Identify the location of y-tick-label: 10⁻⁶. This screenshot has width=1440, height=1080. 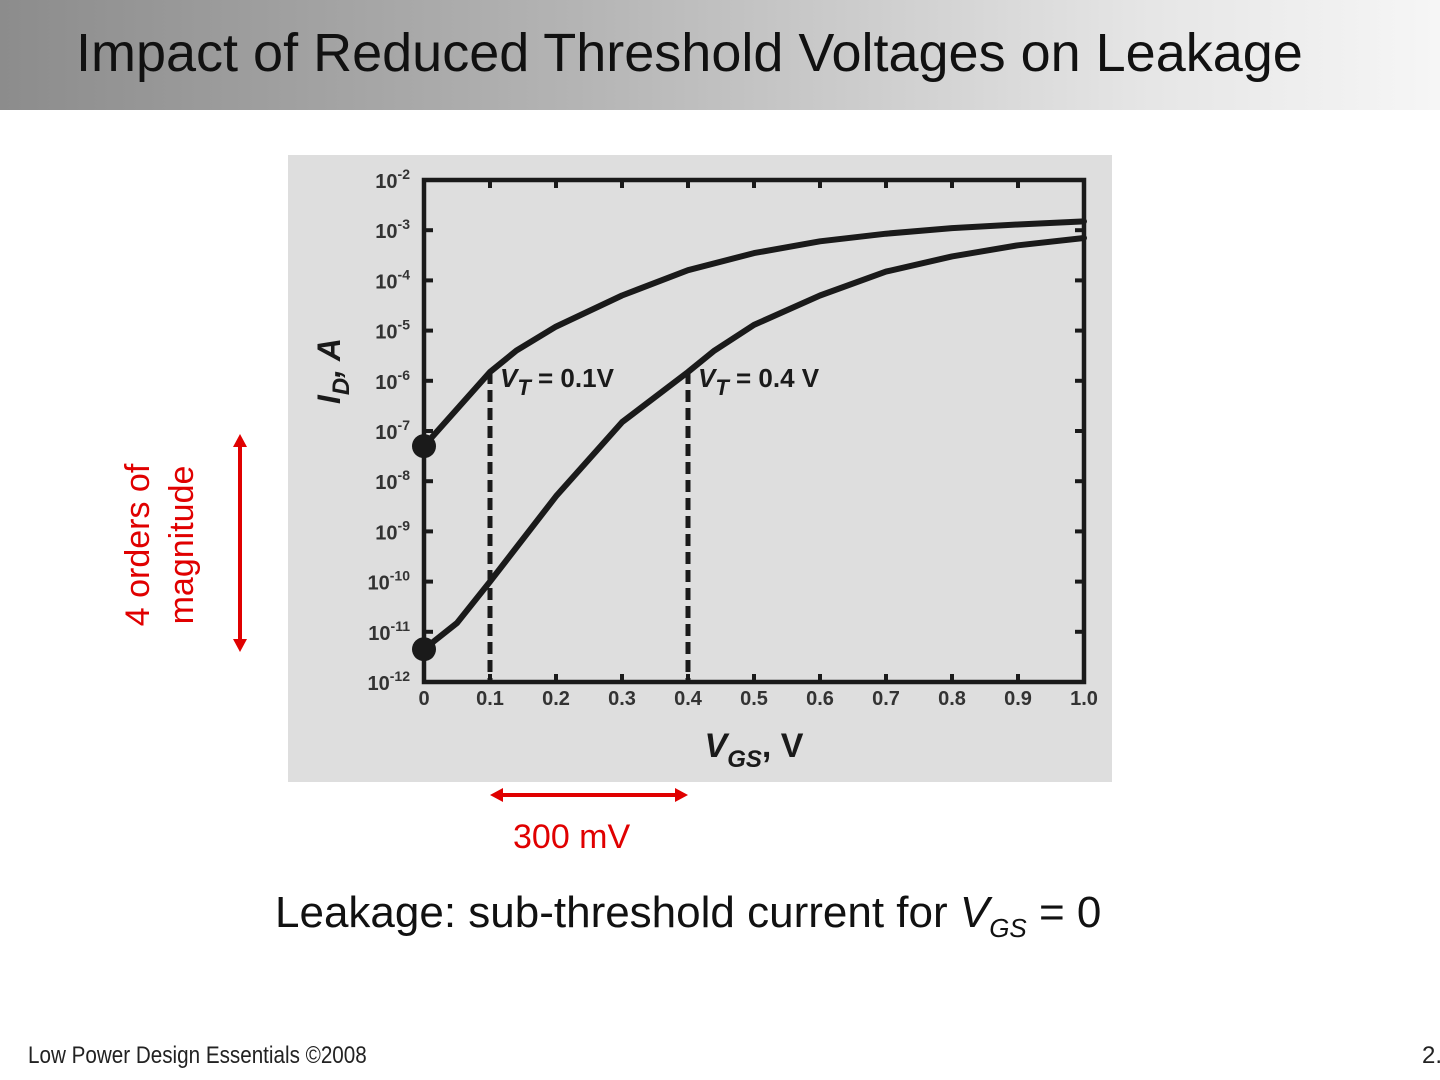
(392, 380).